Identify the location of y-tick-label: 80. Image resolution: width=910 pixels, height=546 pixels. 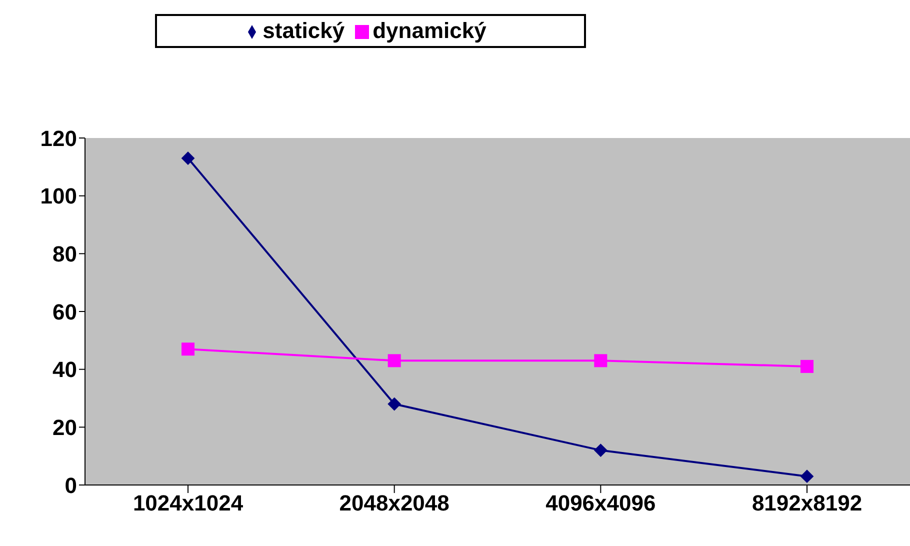
(64, 253).